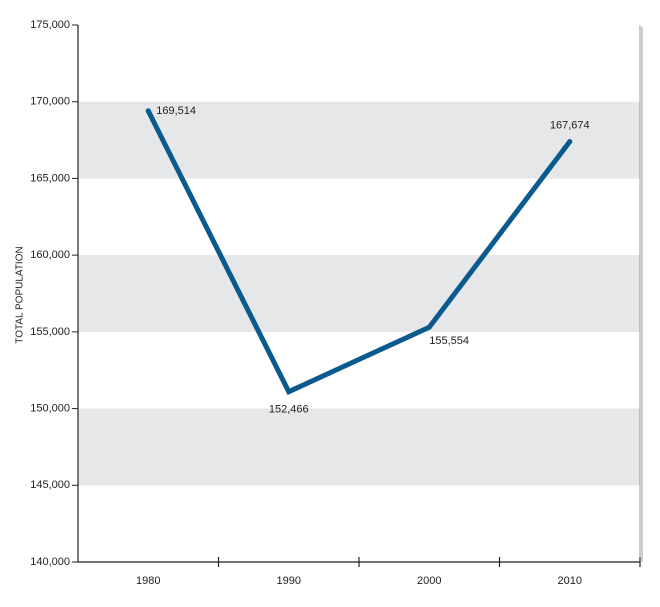 The width and height of the screenshot is (660, 607). Describe the element at coordinates (20, 294) in the screenshot. I see `y-axis-title: TOTAL POPULATION` at that location.